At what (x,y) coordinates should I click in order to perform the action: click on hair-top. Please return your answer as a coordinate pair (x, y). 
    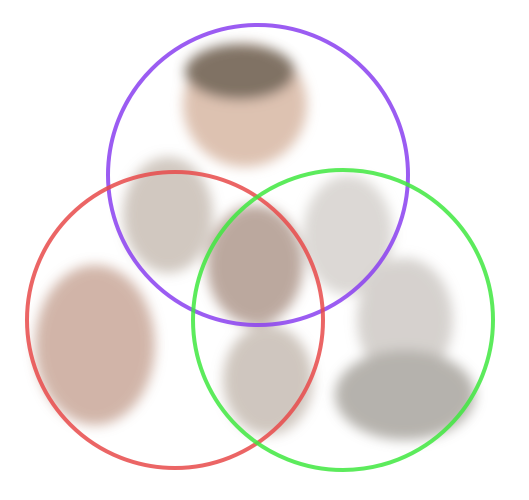
    Looking at the image, I should click on (240, 72).